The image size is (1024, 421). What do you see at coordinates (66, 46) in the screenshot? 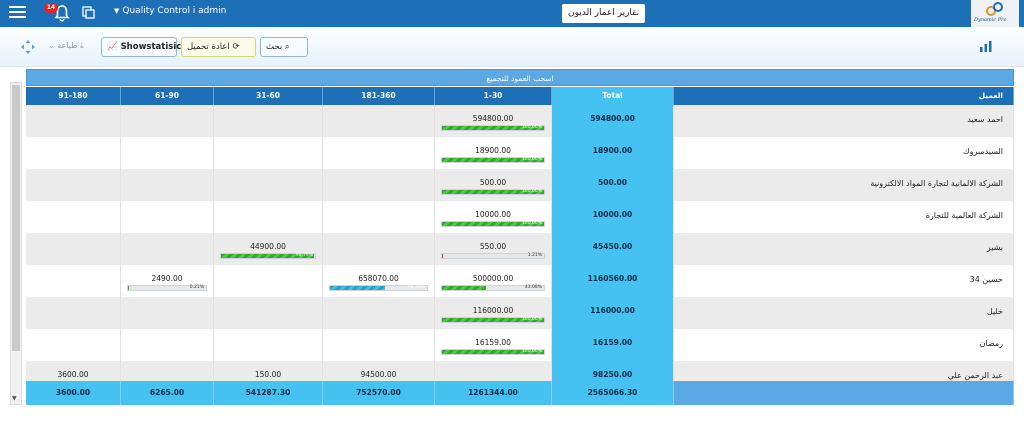
I see `print-button: ⌄ طباعة ⤓` at bounding box center [66, 46].